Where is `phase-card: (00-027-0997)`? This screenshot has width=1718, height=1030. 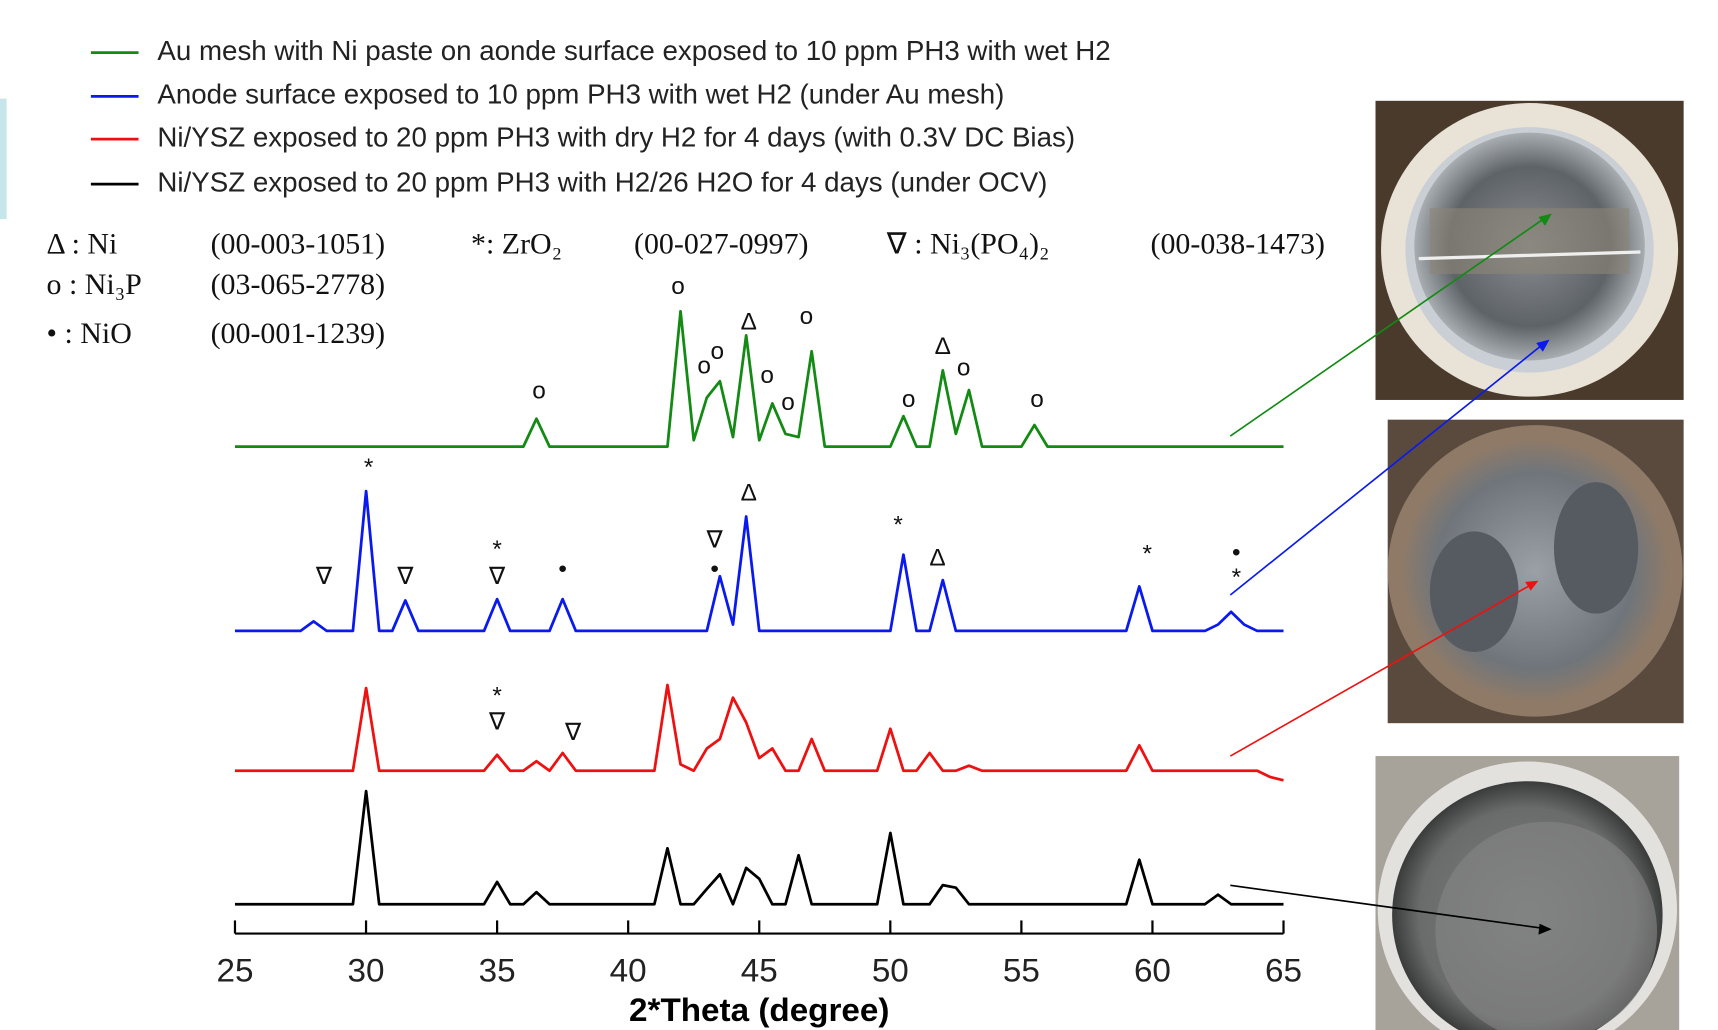
phase-card: (00-027-0997) is located at coordinates (721, 243).